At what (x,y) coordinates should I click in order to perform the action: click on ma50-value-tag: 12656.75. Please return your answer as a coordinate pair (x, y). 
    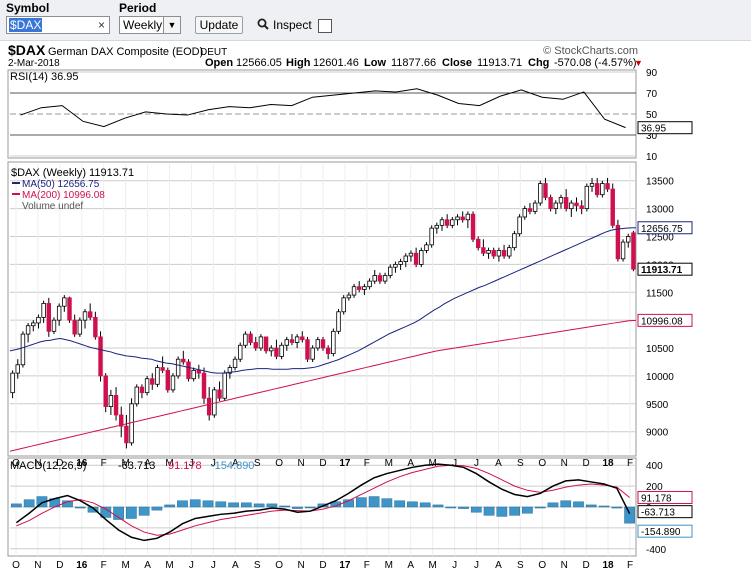
    Looking at the image, I should click on (662, 229).